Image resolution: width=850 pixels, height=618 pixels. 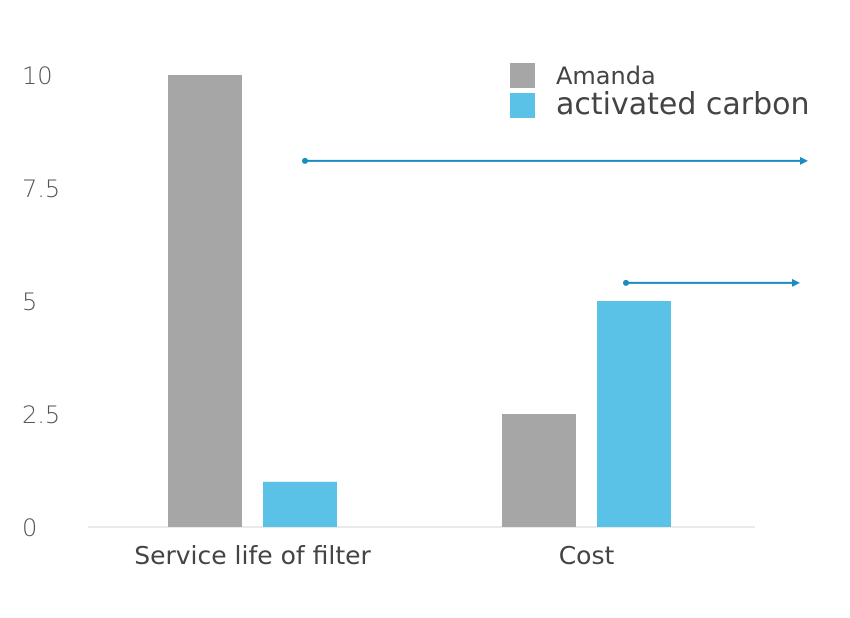 I want to click on y-tick-label: 2.5, so click(x=41, y=415).